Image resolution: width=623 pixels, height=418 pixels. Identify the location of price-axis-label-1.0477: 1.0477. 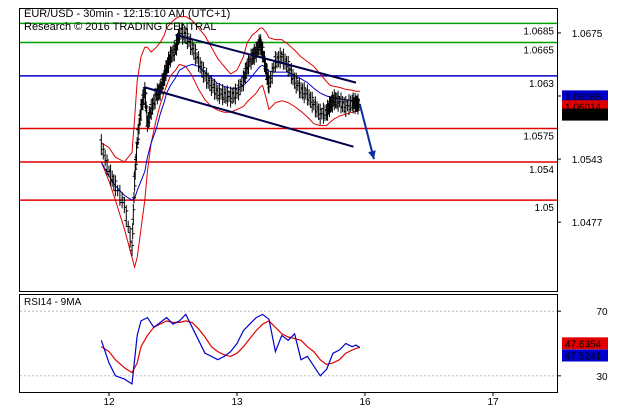
(587, 223).